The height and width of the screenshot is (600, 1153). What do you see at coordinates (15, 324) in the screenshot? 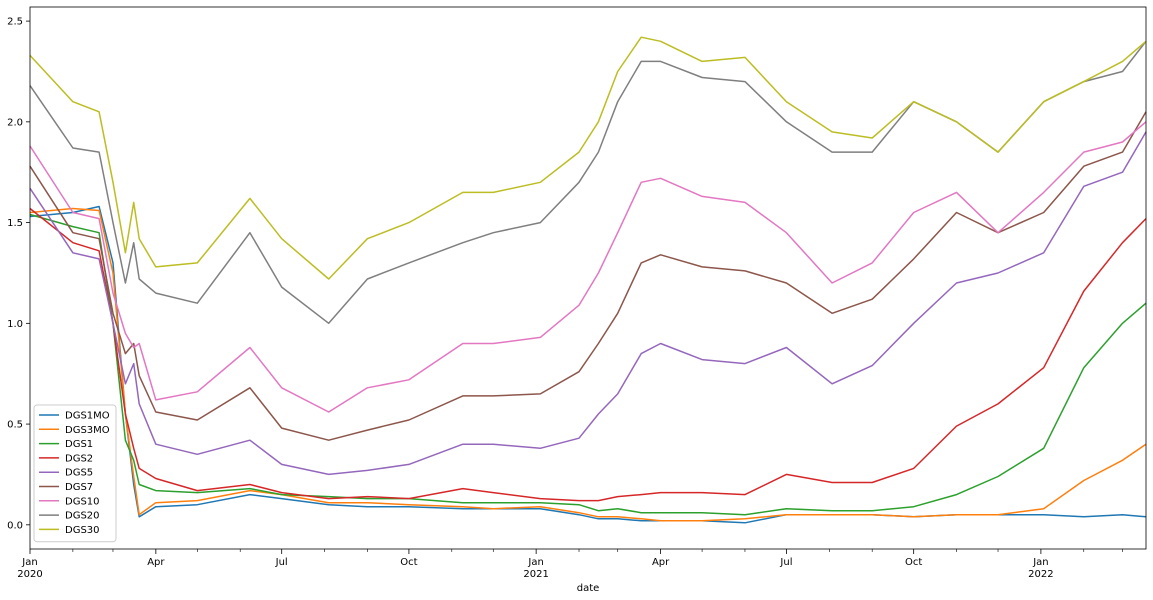
I see `y-tick-label: 1.0` at bounding box center [15, 324].